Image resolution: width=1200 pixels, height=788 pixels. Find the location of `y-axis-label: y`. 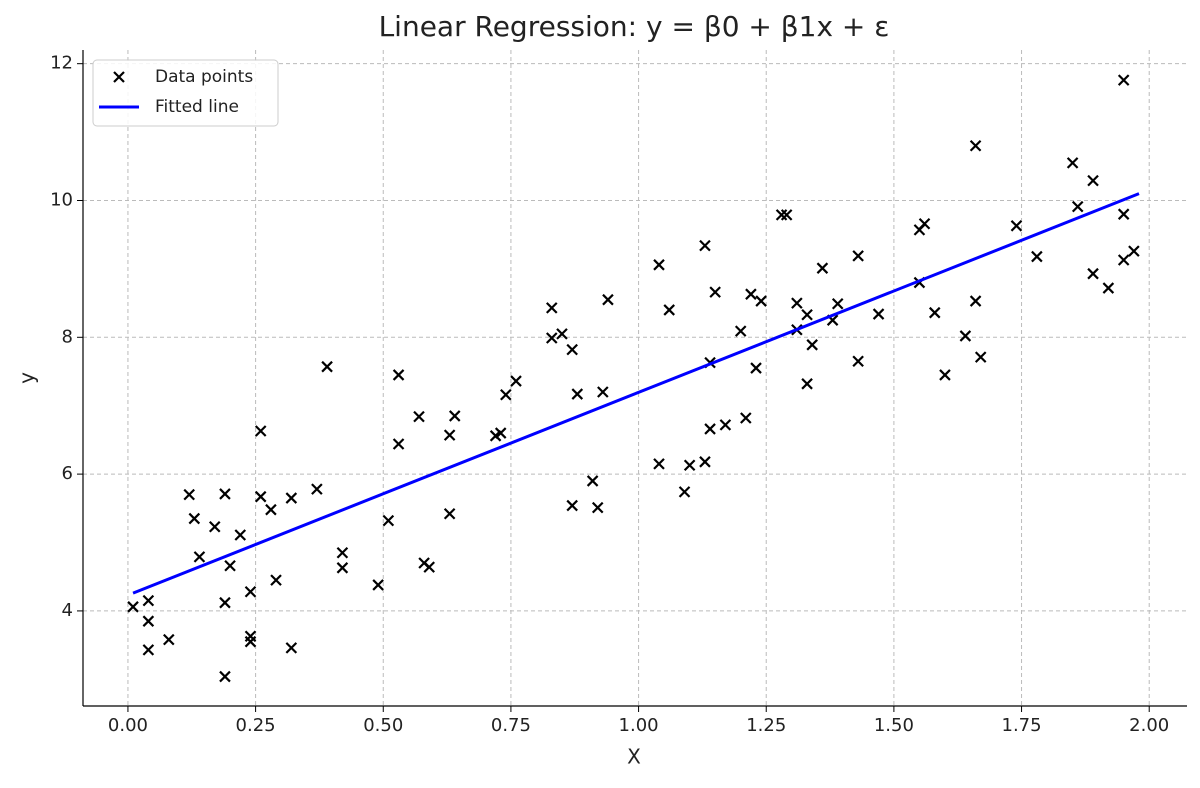

y-axis-label: y is located at coordinates (27, 378).